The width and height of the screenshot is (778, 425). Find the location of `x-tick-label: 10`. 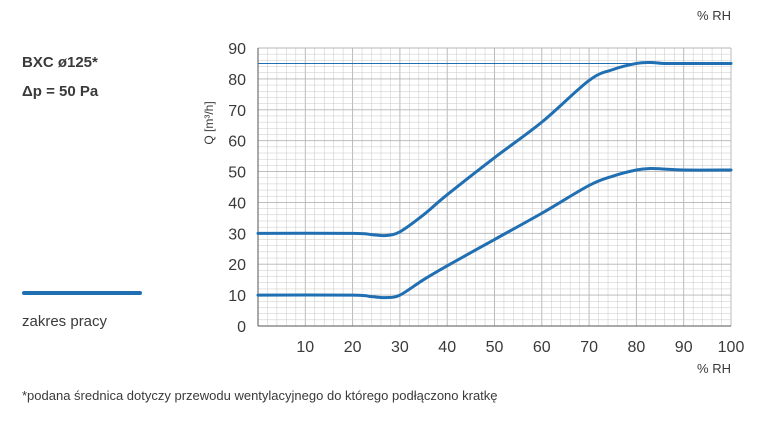

x-tick-label: 10 is located at coordinates (305, 347).